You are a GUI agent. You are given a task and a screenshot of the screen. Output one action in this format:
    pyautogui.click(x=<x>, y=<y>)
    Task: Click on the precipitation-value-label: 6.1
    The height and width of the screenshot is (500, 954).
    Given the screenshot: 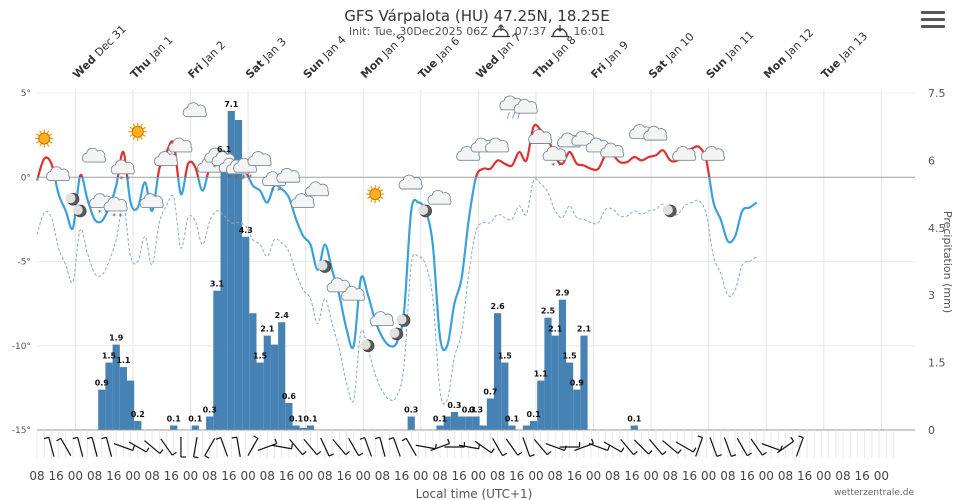 What is the action you would take?
    pyautogui.click(x=224, y=149)
    